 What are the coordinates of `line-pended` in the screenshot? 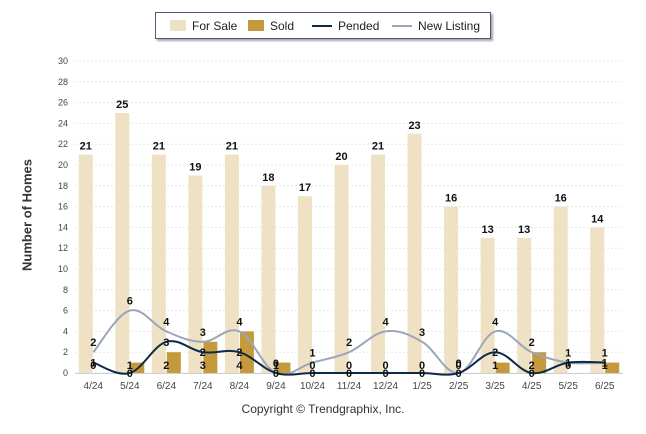 It's located at (348, 358).